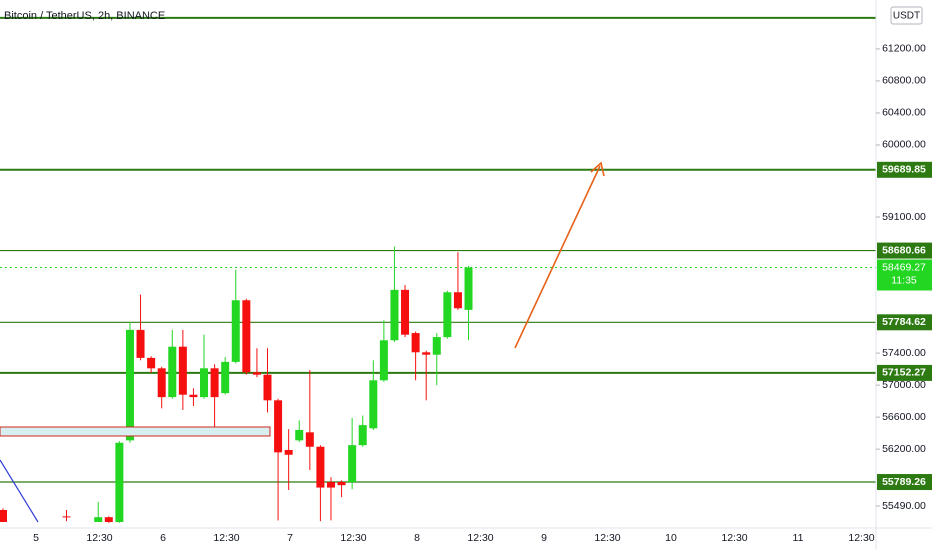  Describe the element at coordinates (904, 81) in the screenshot. I see `y-tick-label: 60800.00` at that location.